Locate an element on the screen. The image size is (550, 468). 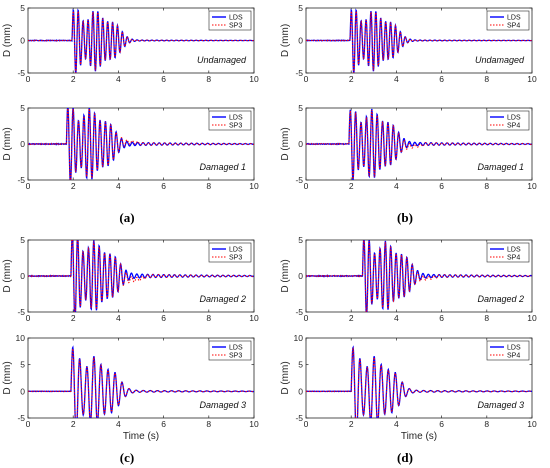
panel-caption-c: (c) is located at coordinates (127, 457).